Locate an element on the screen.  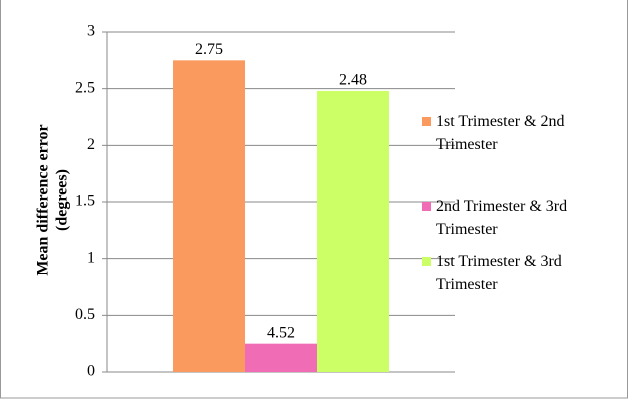
y-tick-label: 0.5 is located at coordinates (85, 314).